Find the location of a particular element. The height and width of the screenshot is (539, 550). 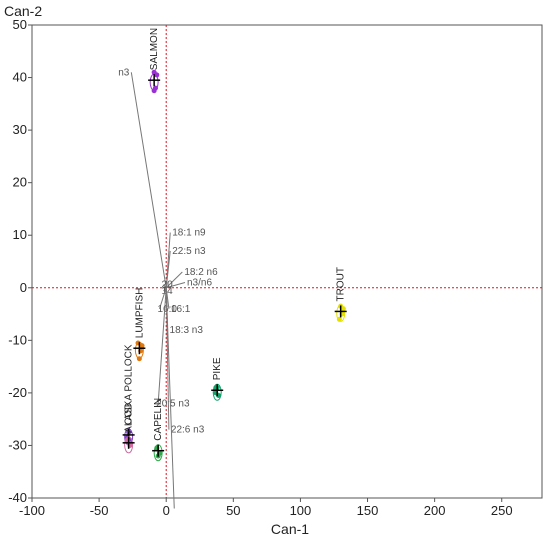

y-tick-label: 30 is located at coordinates (20, 129).